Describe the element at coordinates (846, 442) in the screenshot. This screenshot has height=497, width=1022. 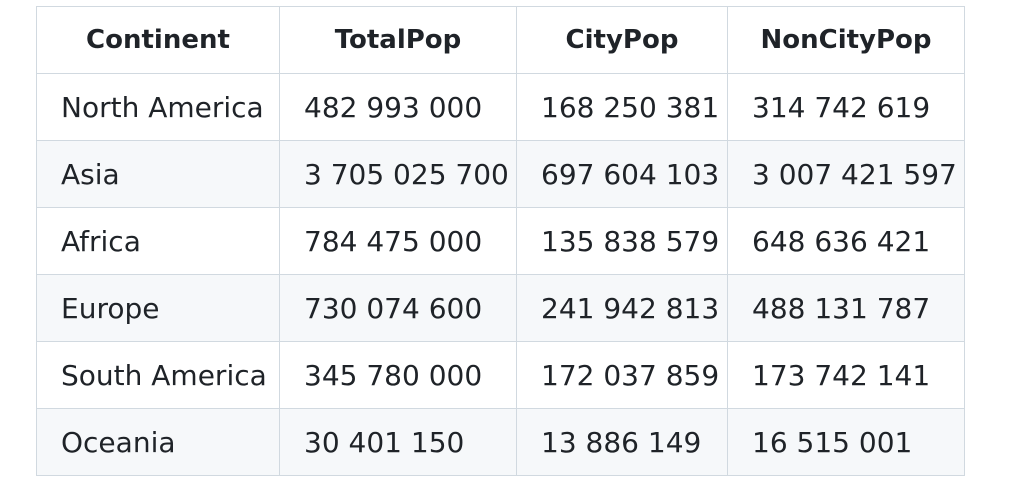
I see `cell-noncitypop: 16 515 001` at that location.